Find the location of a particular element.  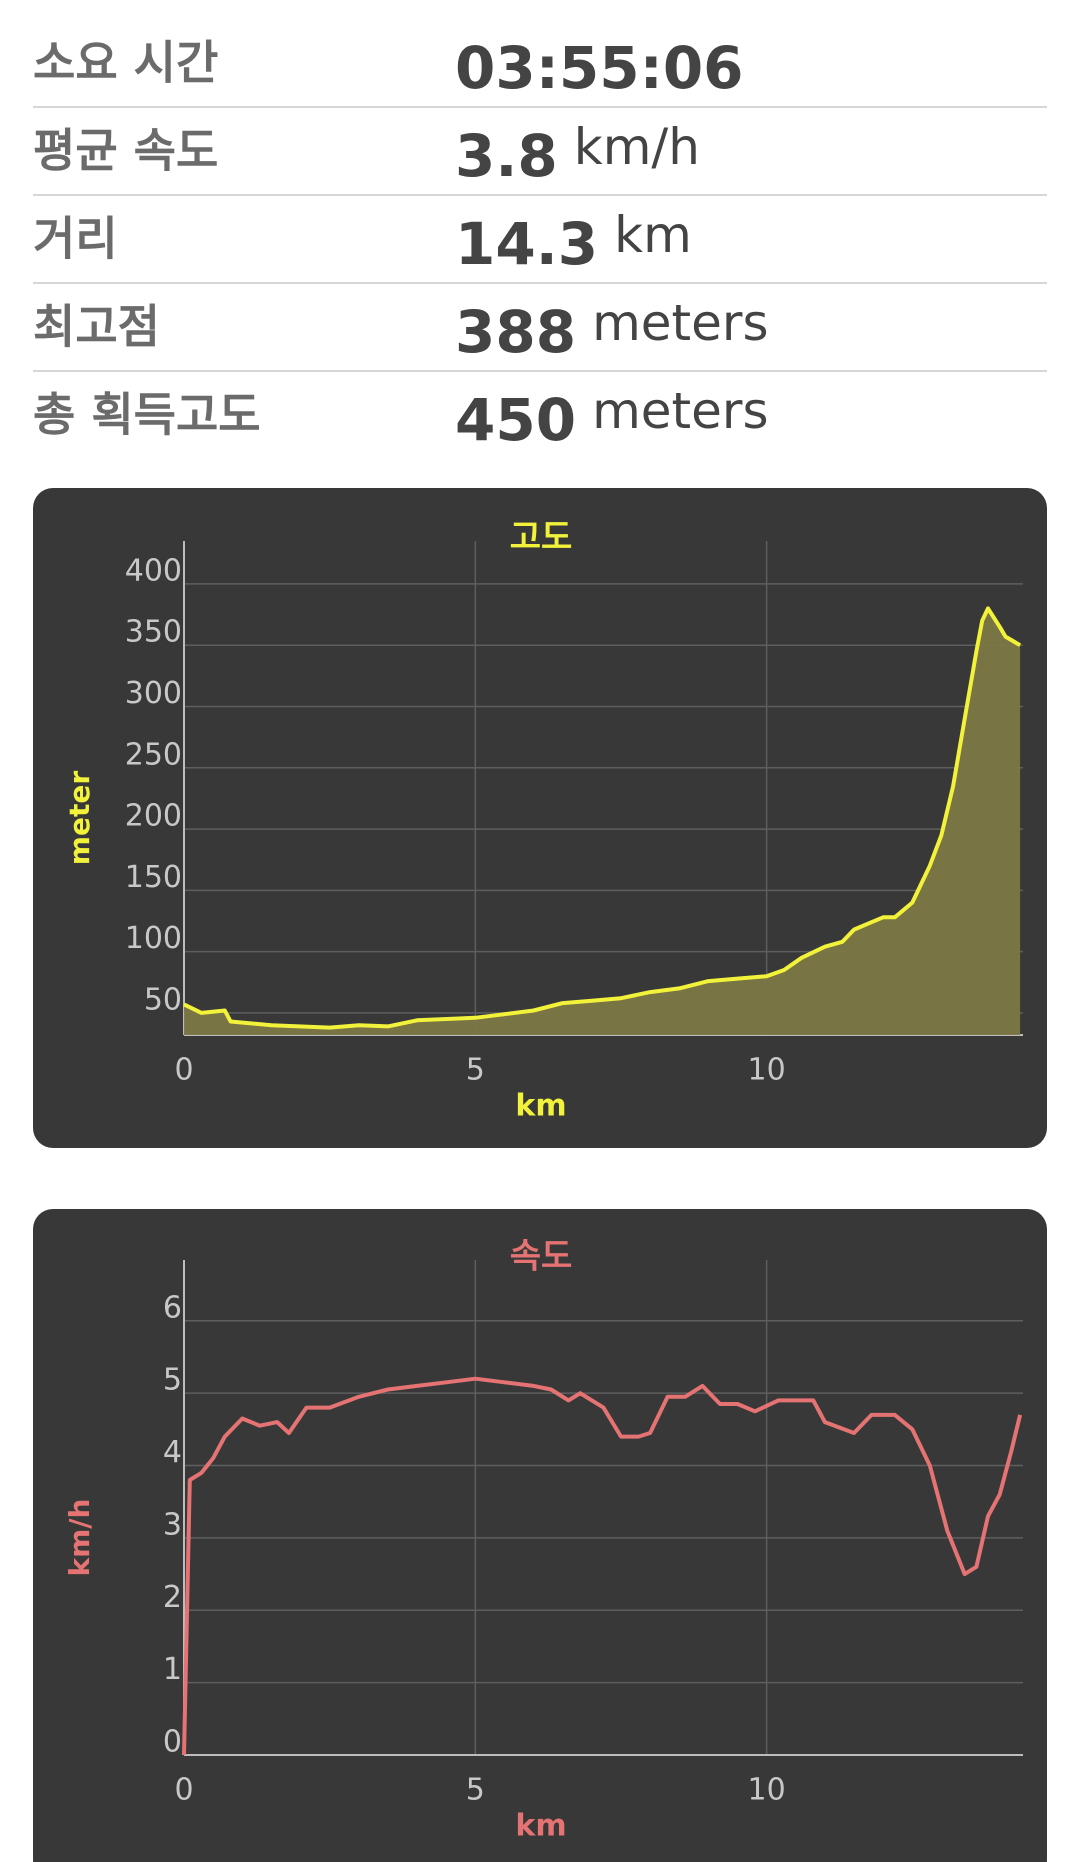

chart-title: 고도 is located at coordinates (541, 538).